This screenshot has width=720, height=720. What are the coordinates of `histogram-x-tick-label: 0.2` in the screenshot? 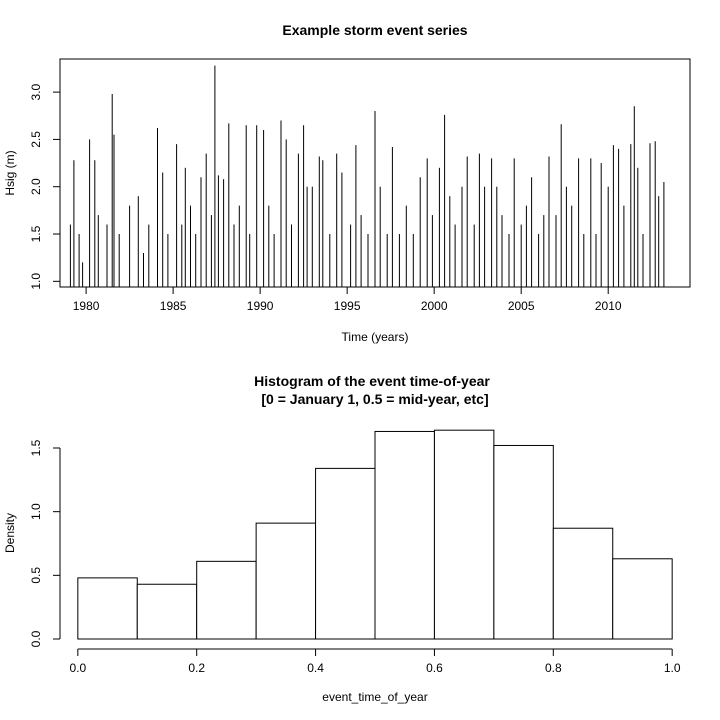 It's located at (196, 668).